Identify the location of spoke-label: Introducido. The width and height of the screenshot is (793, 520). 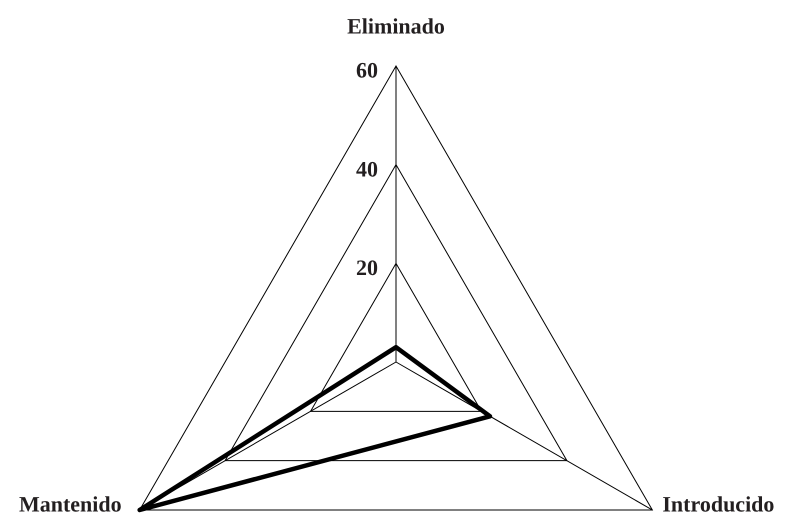
(718, 504).